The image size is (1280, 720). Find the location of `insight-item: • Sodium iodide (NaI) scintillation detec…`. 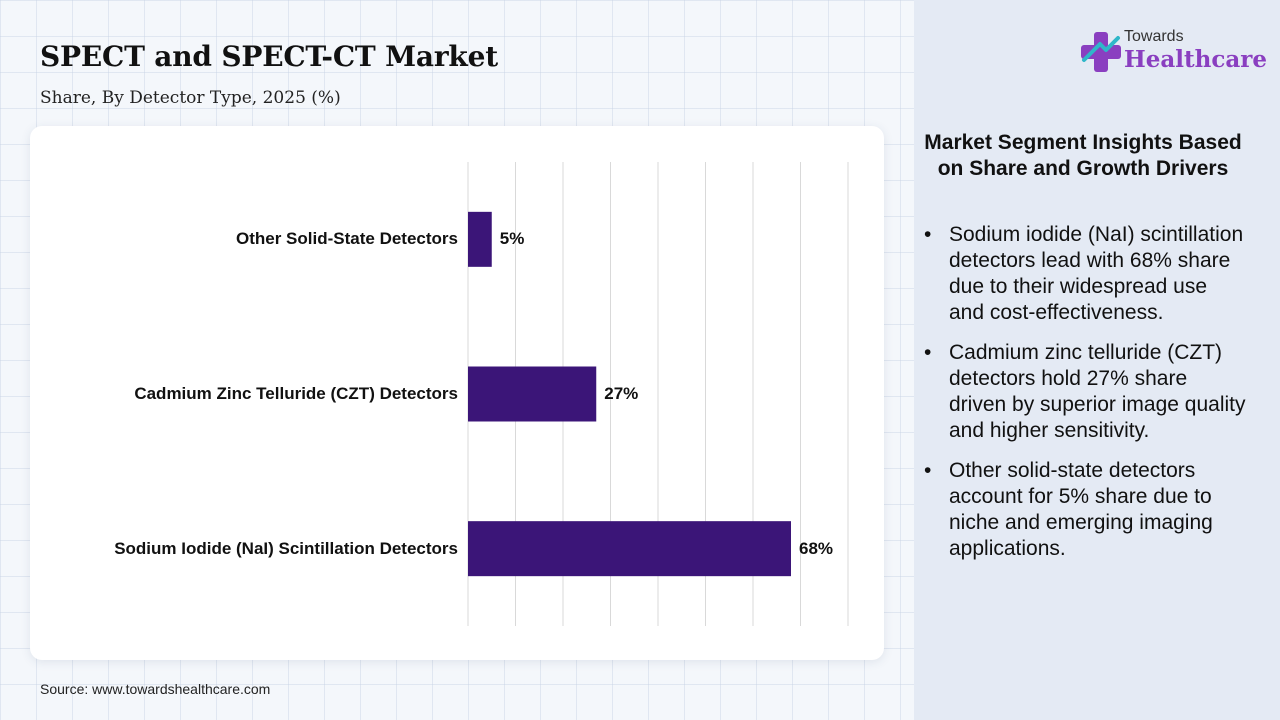

insight-item: • Sodium iodide (NaI) scintillation detec… is located at coordinates (1085, 274).